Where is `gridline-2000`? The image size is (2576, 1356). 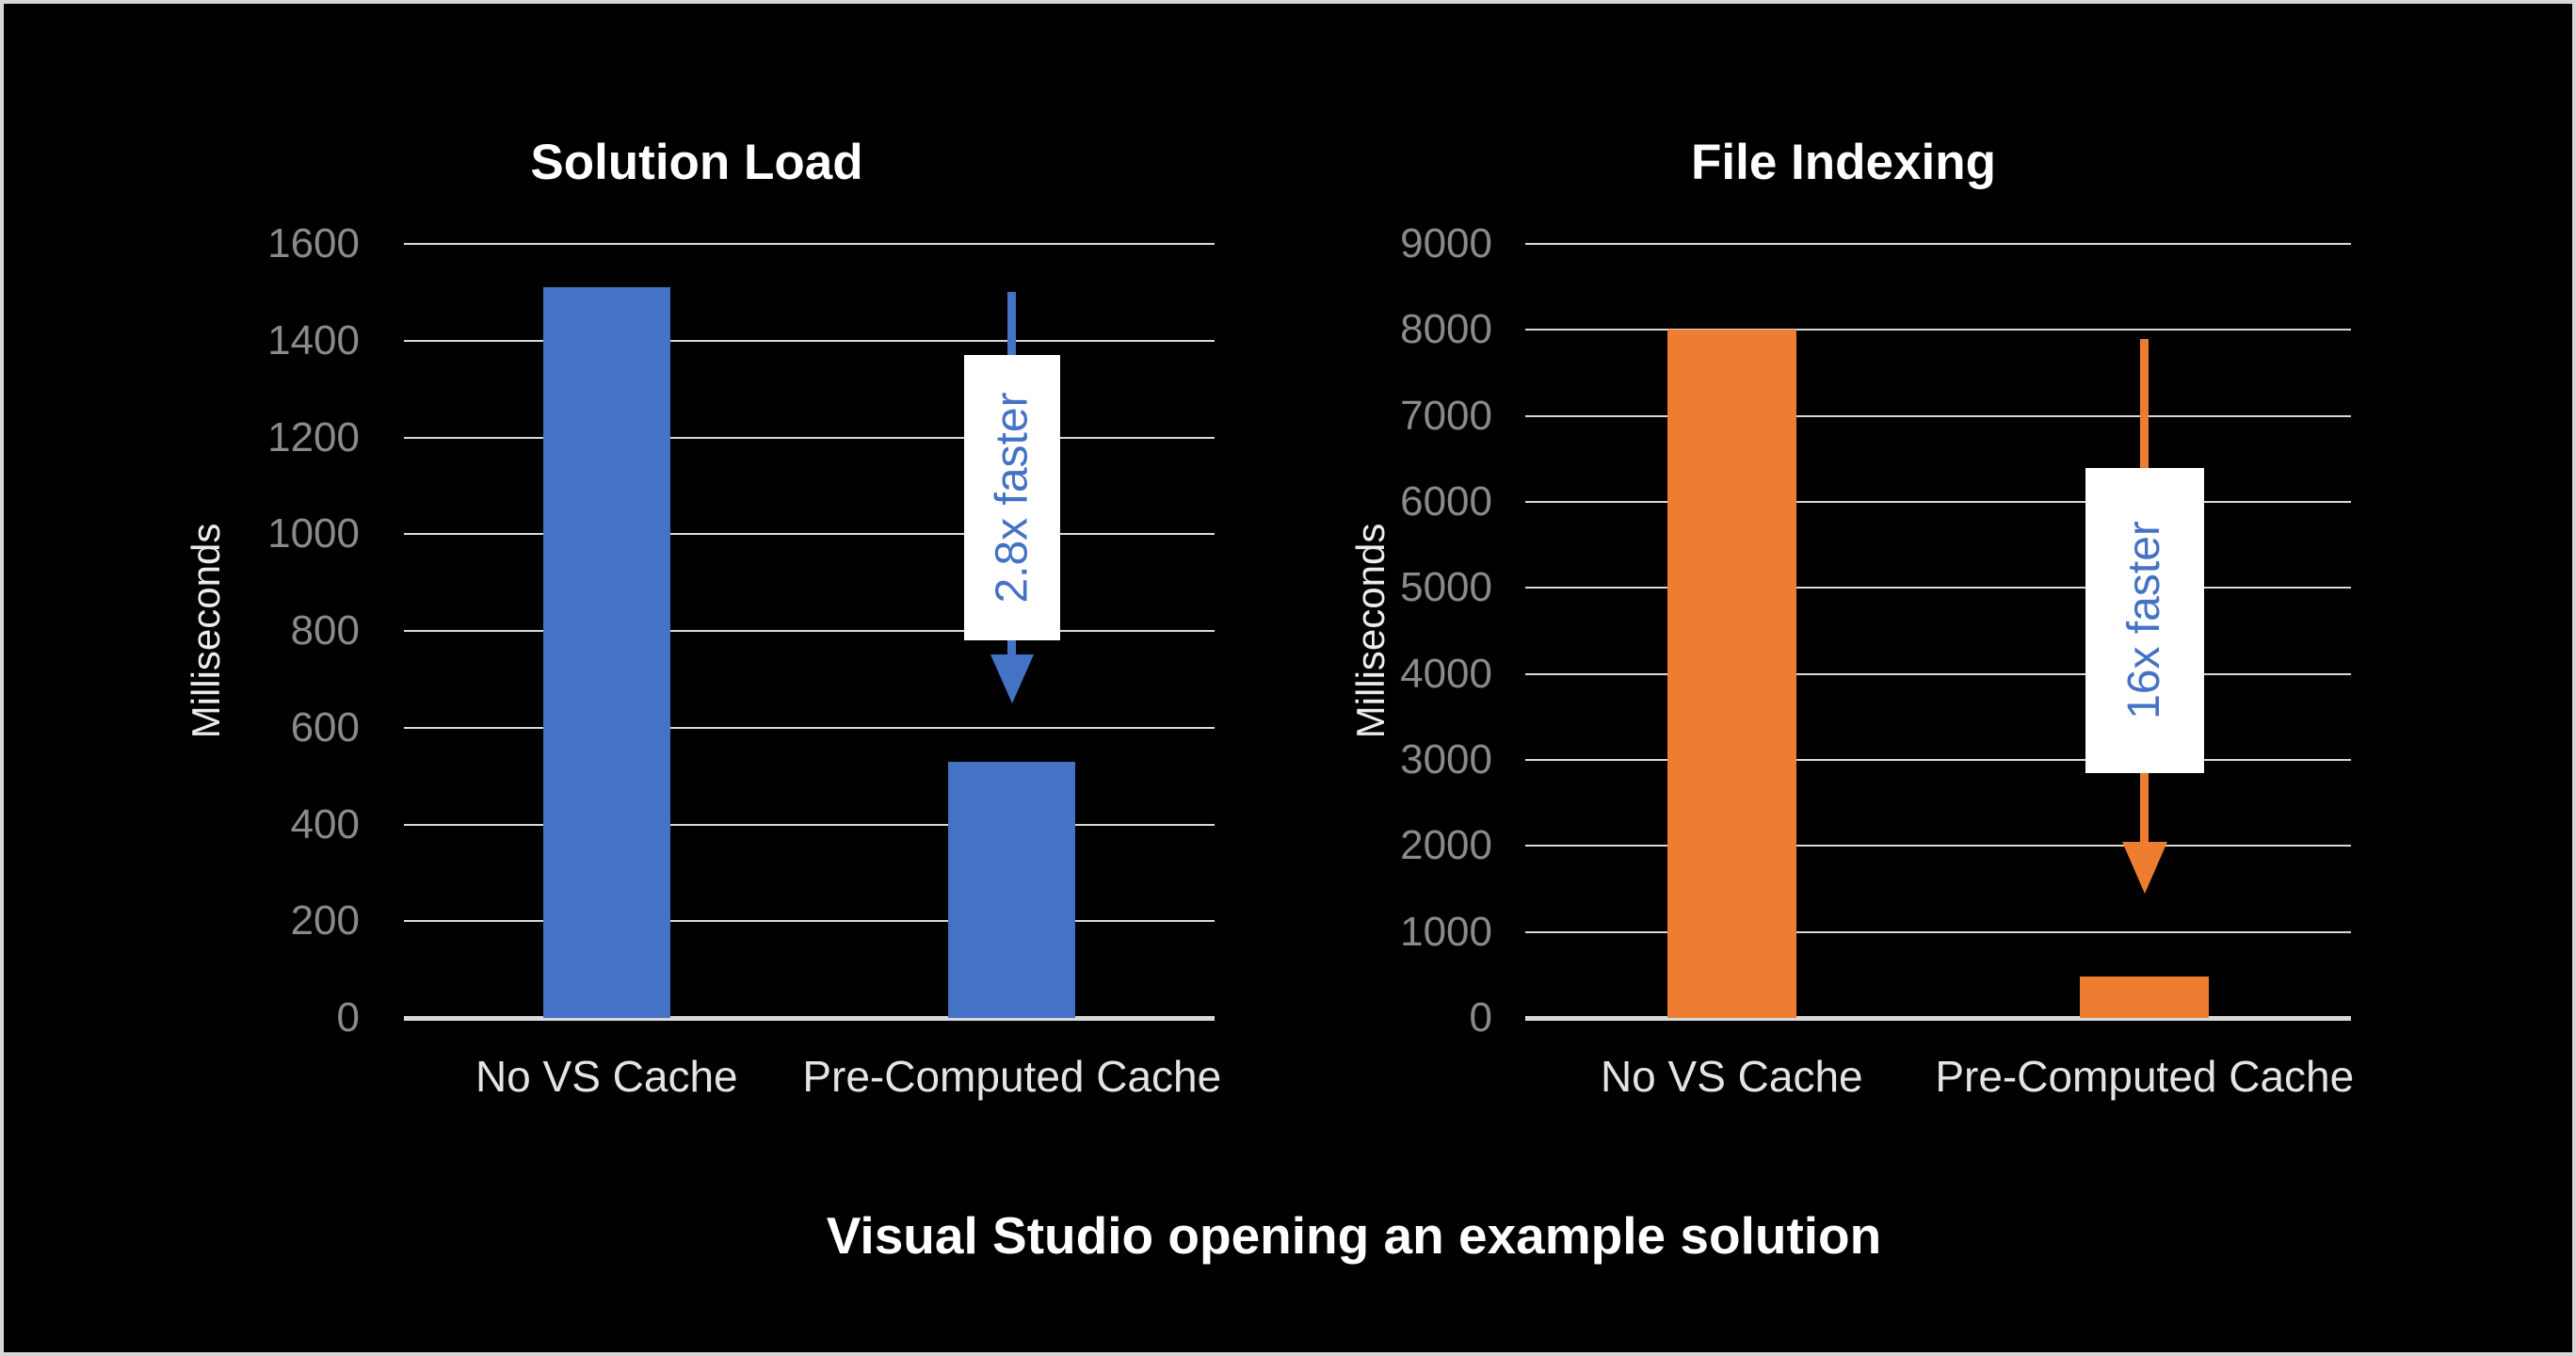
gridline-2000 is located at coordinates (1938, 847).